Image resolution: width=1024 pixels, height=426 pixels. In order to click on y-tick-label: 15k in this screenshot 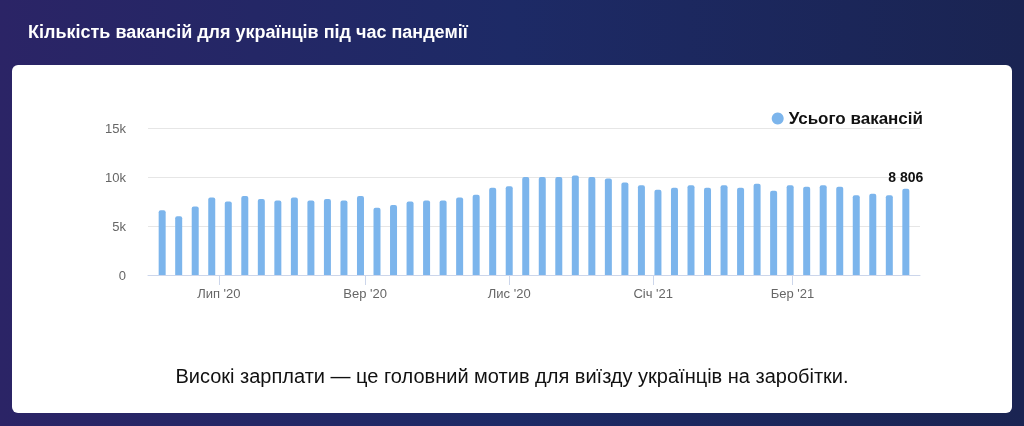, I will do `click(116, 128)`.